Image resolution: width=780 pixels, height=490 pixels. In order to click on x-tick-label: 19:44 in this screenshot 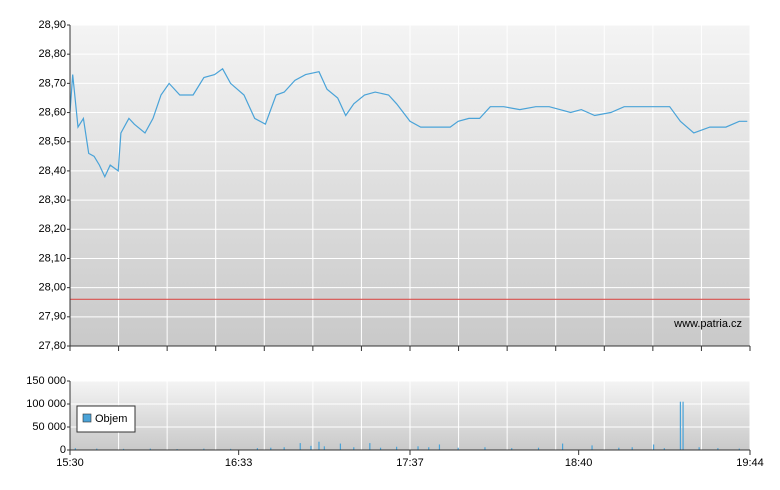, I will do `click(750, 463)`.